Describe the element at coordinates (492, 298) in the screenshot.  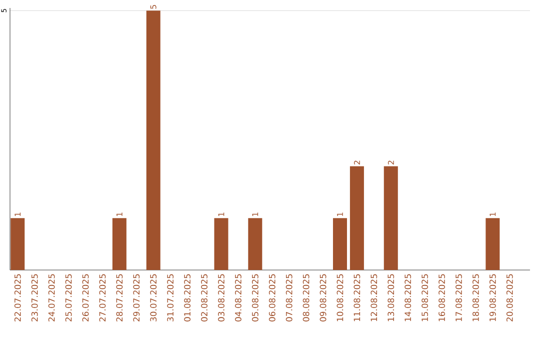
I see `x-tick-label: 19.08.2025` at that location.